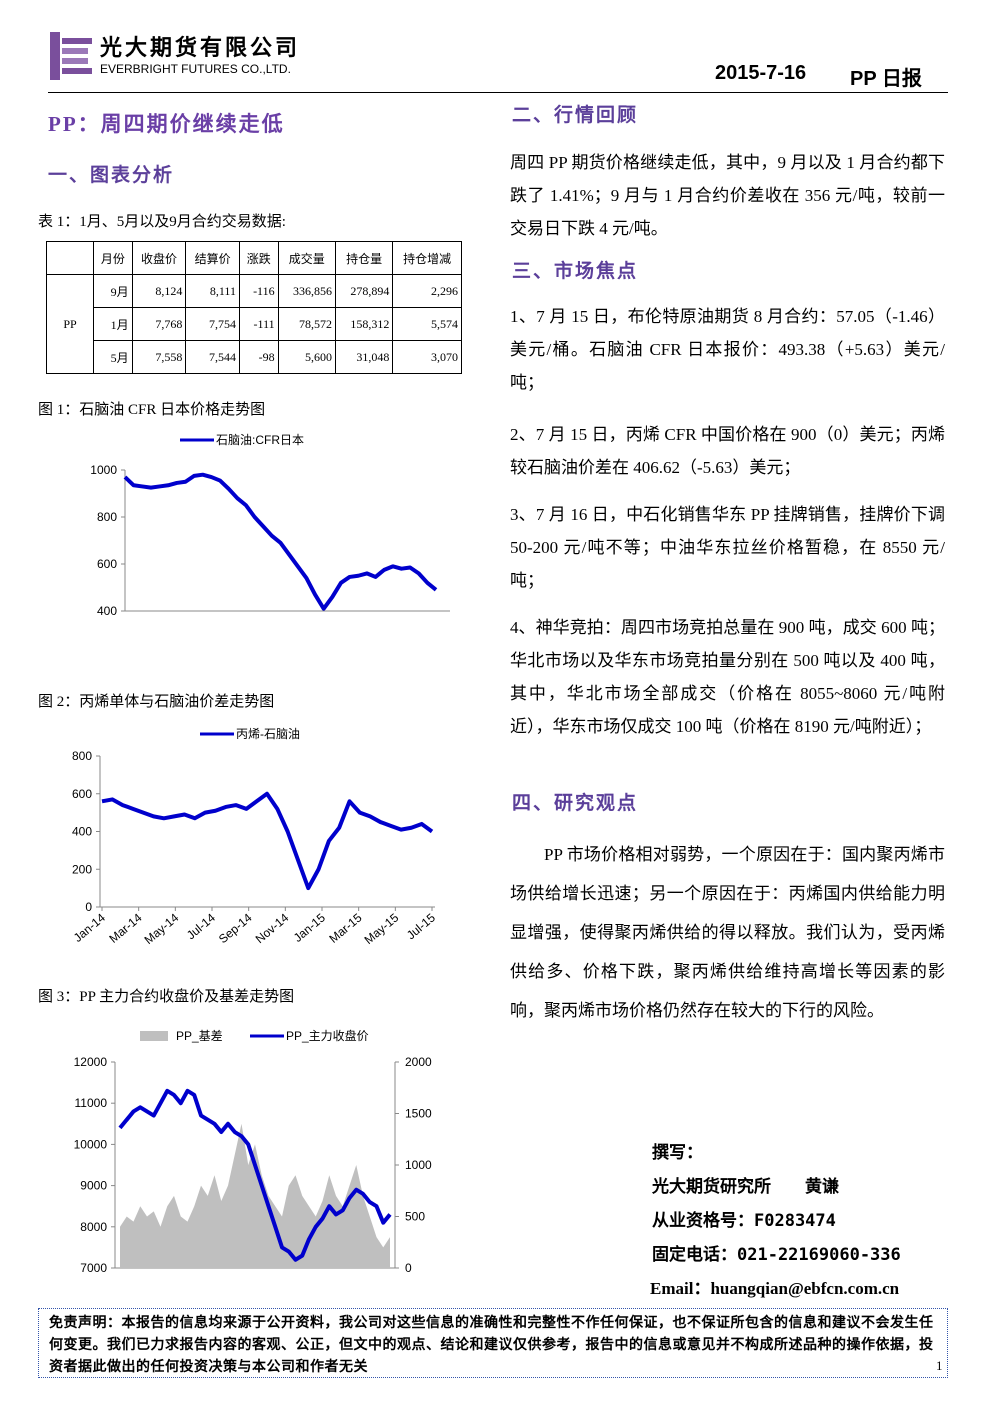 The height and width of the screenshot is (1403, 992). I want to click on table-header: 成交量, so click(306, 258).